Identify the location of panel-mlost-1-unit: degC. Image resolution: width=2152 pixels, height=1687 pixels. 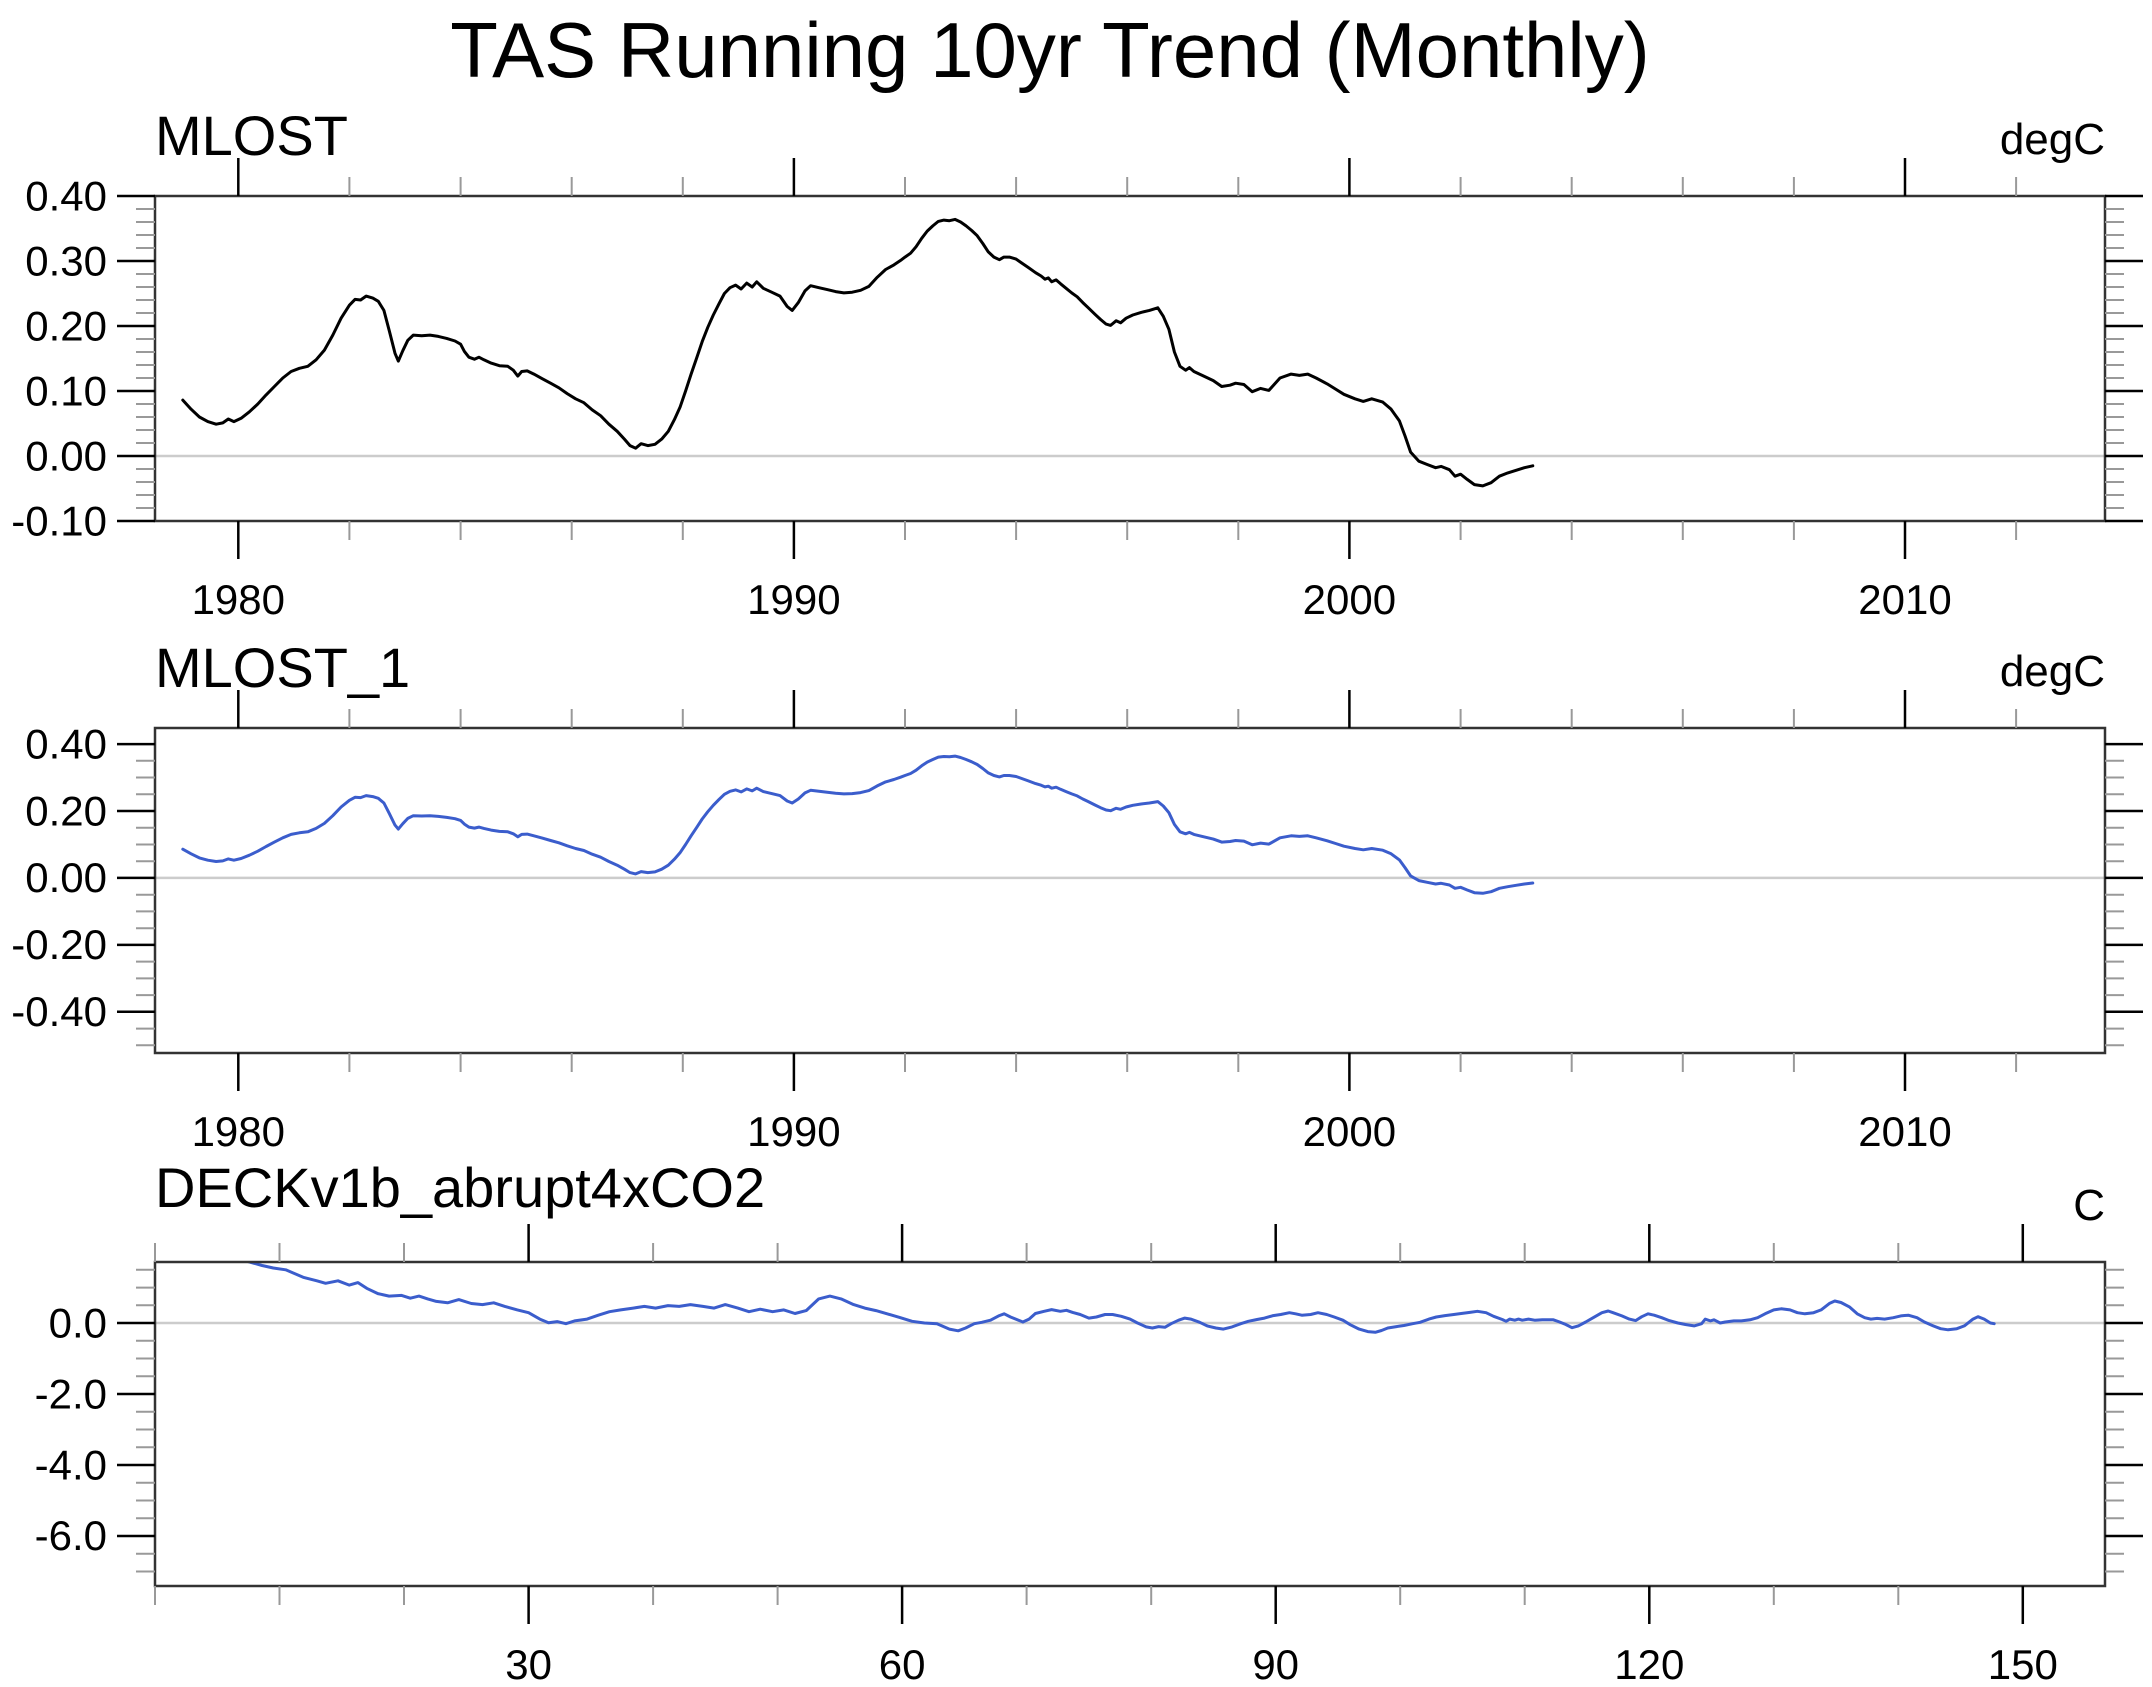
(2052, 671).